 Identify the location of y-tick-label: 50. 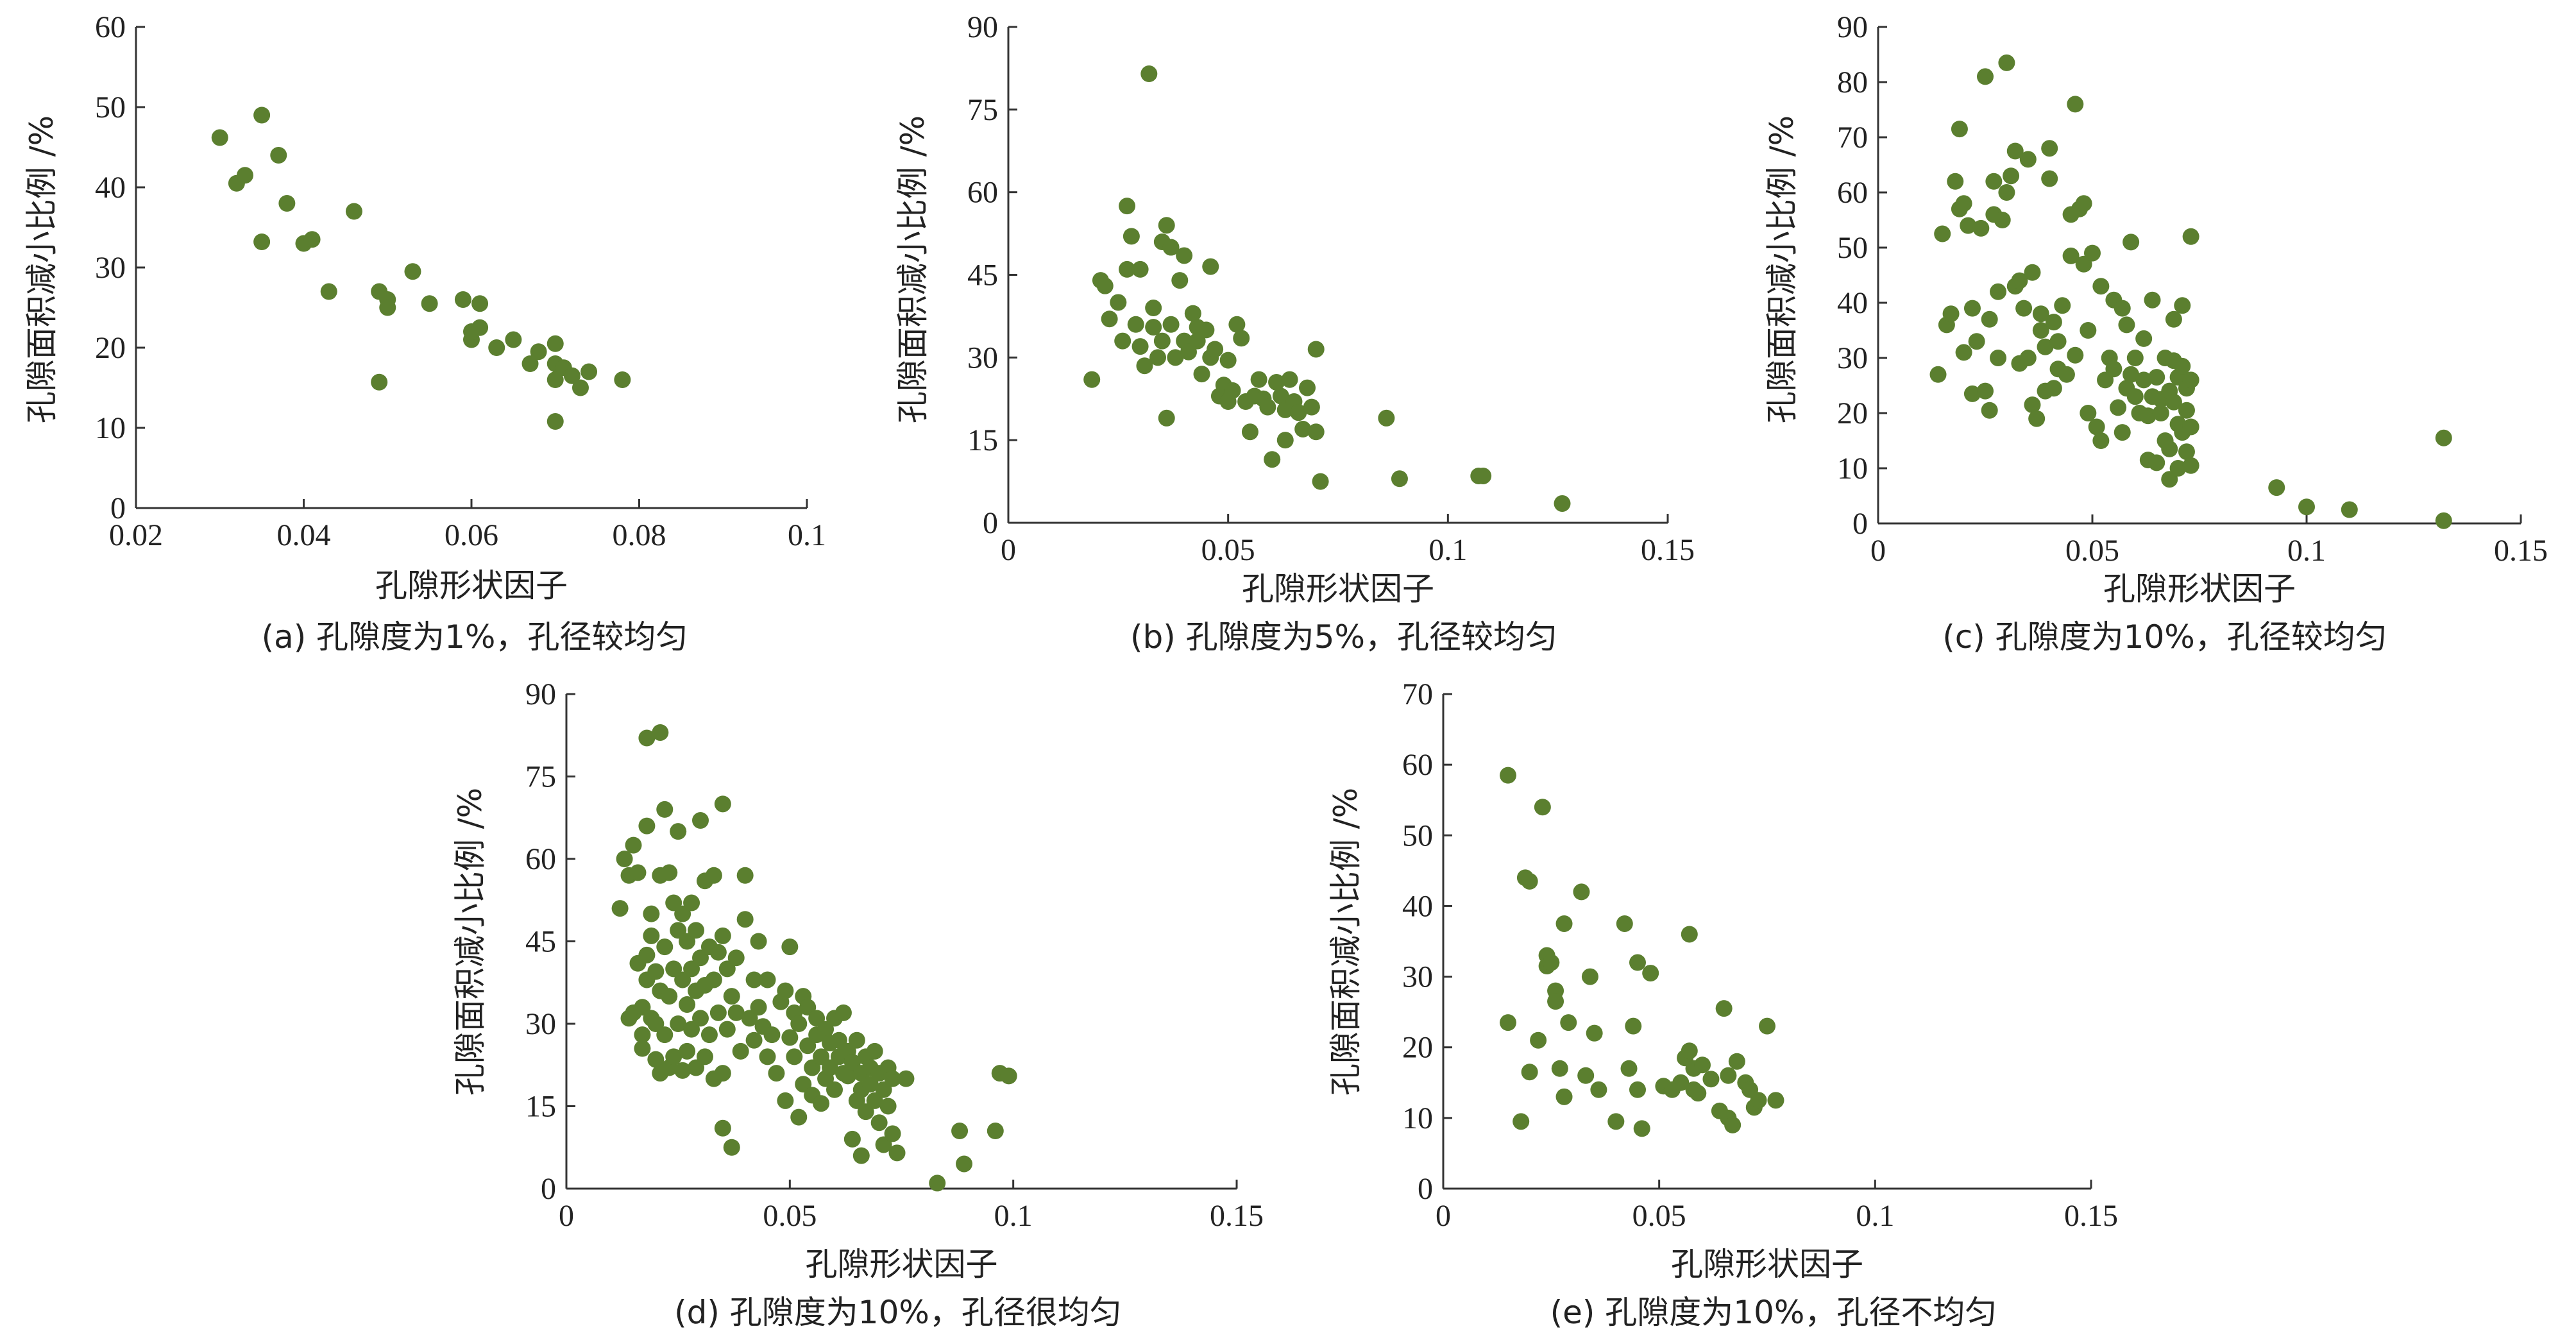
(1852, 248).